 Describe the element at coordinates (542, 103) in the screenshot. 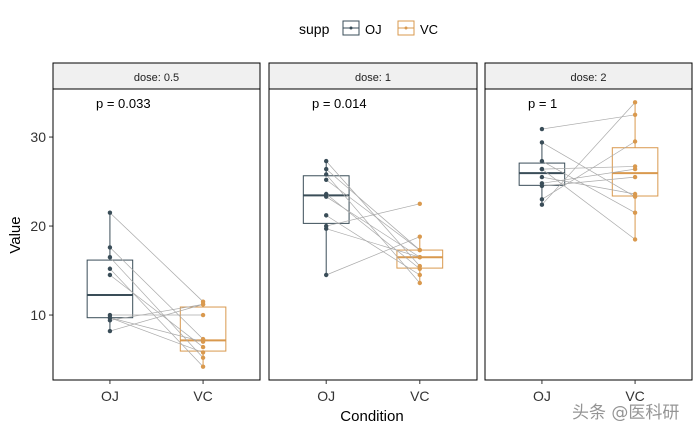

I see `p-value-label: p = 1` at that location.